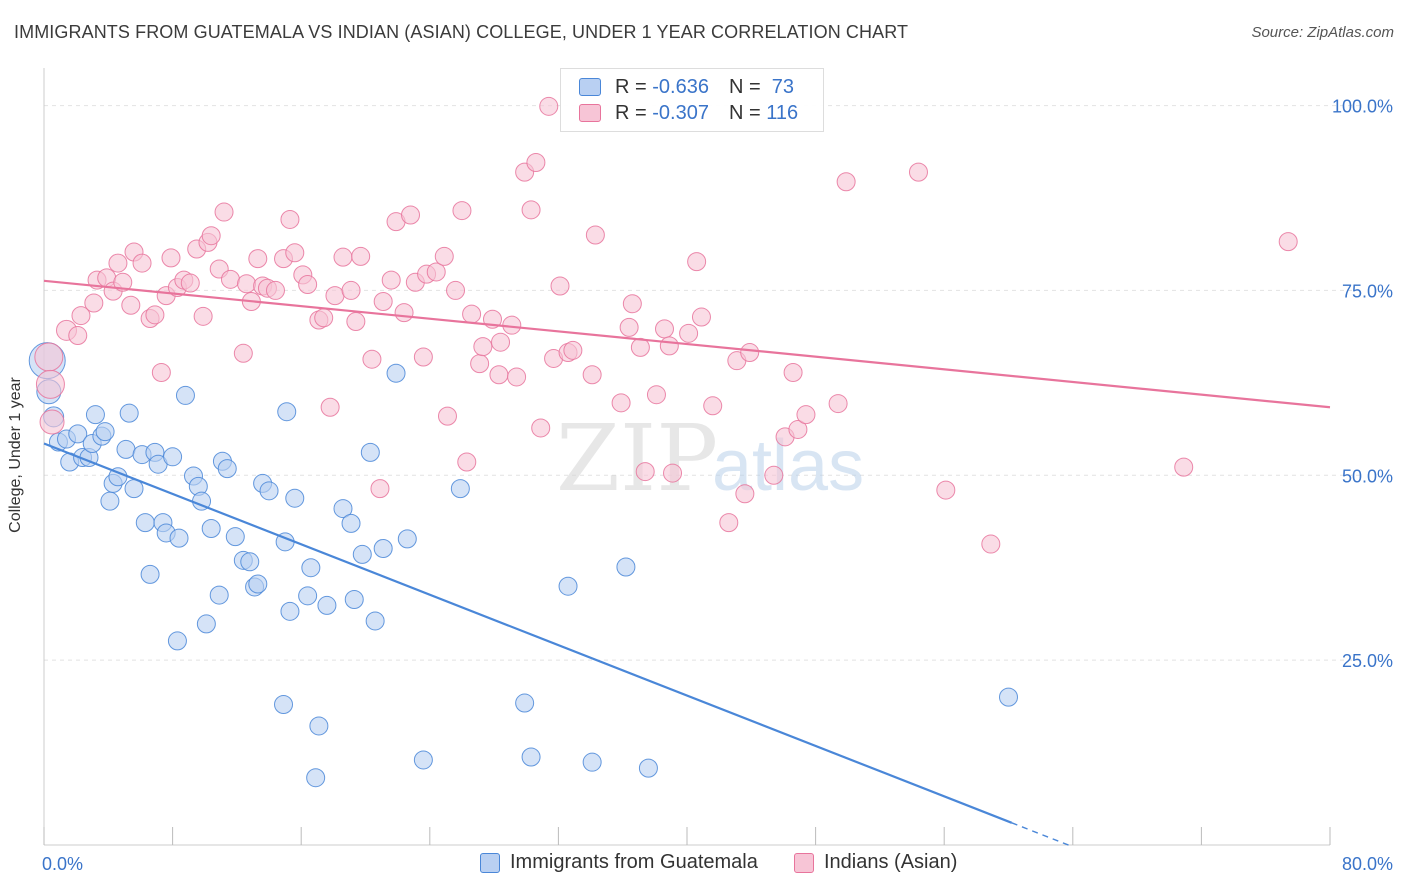  Describe the element at coordinates (680, 86) in the screenshot. I see `legend-r-value: -0.636` at that location.